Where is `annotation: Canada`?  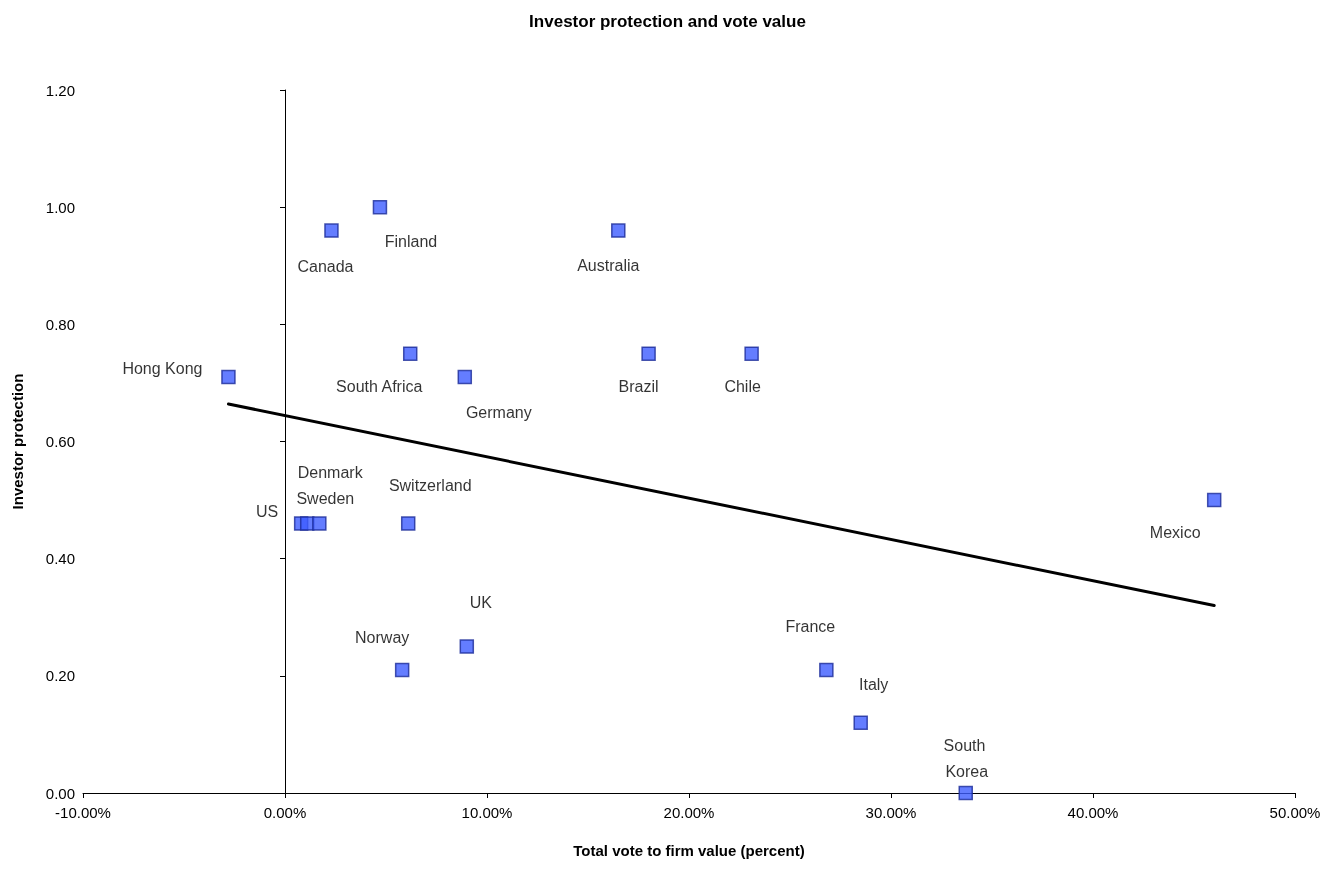
annotation: Canada is located at coordinates (325, 267).